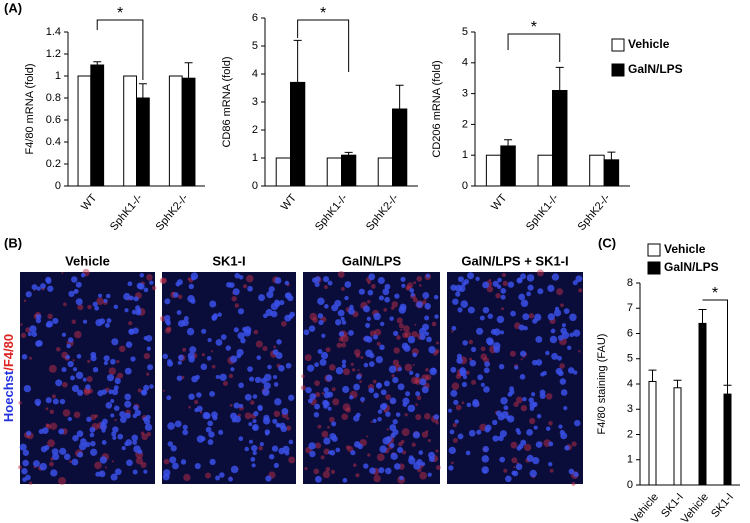  What do you see at coordinates (255, 186) in the screenshot?
I see `y-tick-label: 0` at bounding box center [255, 186].